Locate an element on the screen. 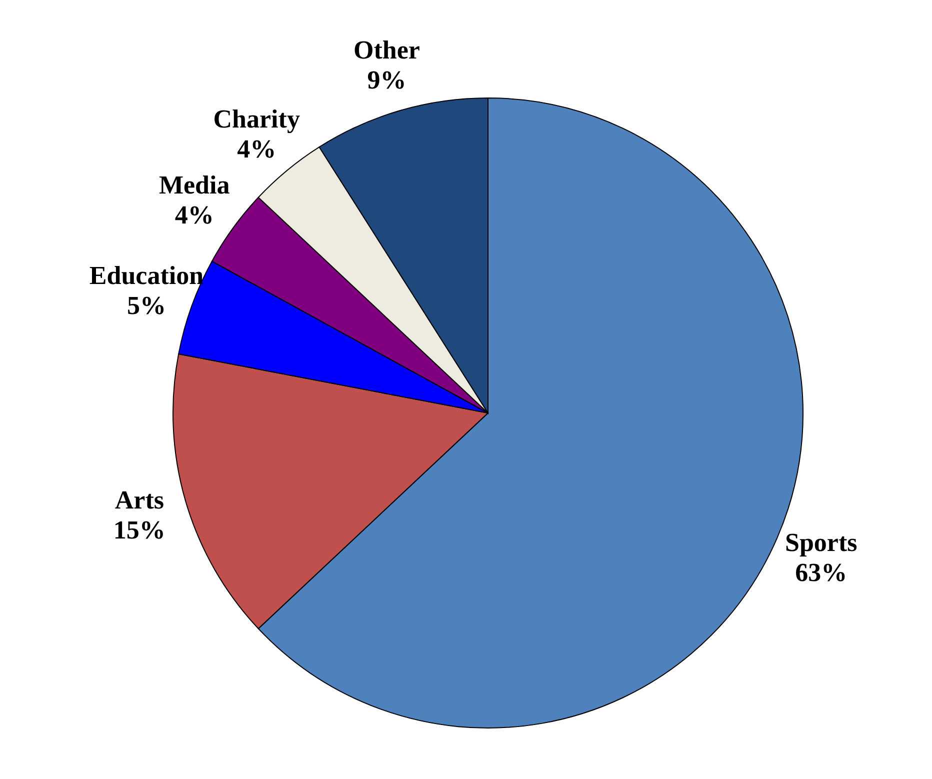  slice-label: Sports is located at coordinates (821, 543).